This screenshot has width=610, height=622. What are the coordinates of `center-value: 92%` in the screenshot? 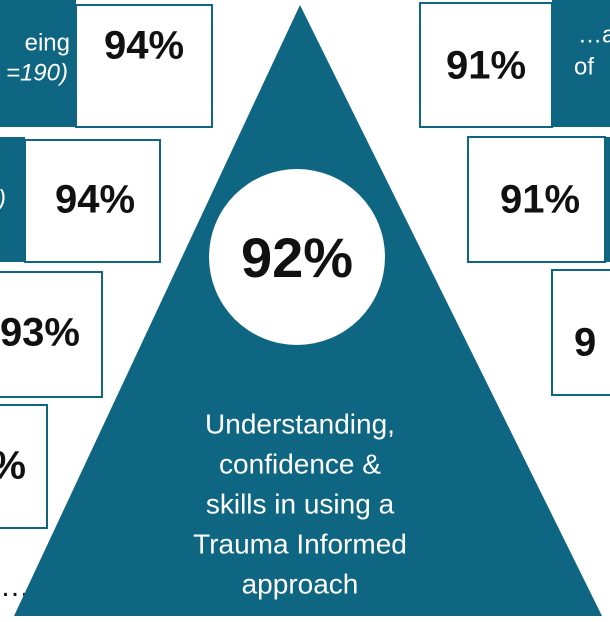 It's located at (297, 257).